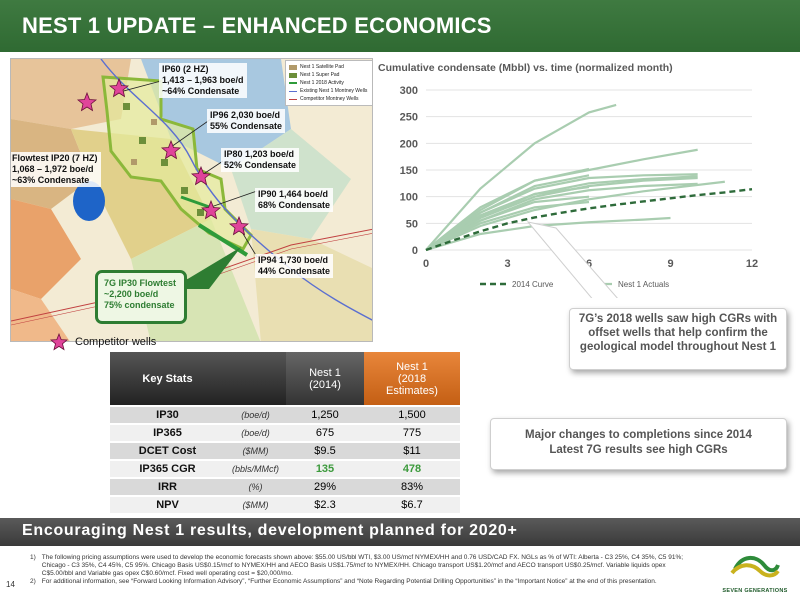  I want to click on legend-item: Nest 1 Satellite Pad, so click(329, 67).